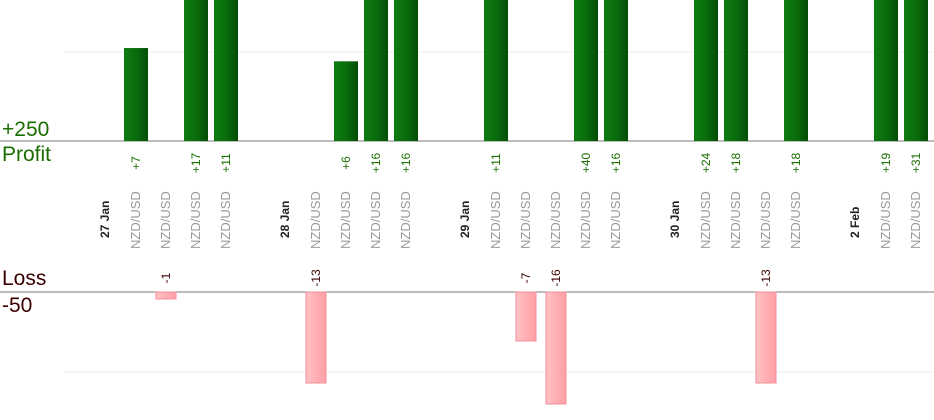 The image size is (934, 420). Describe the element at coordinates (586, 162) in the screenshot. I see `profit-value-label: +40` at that location.